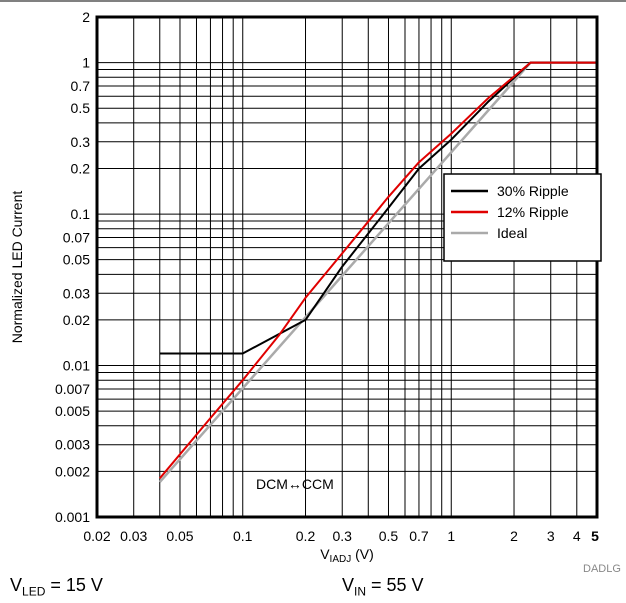 The width and height of the screenshot is (626, 603). What do you see at coordinates (72, 411) in the screenshot?
I see `y-tick-label: 0.005` at bounding box center [72, 411].